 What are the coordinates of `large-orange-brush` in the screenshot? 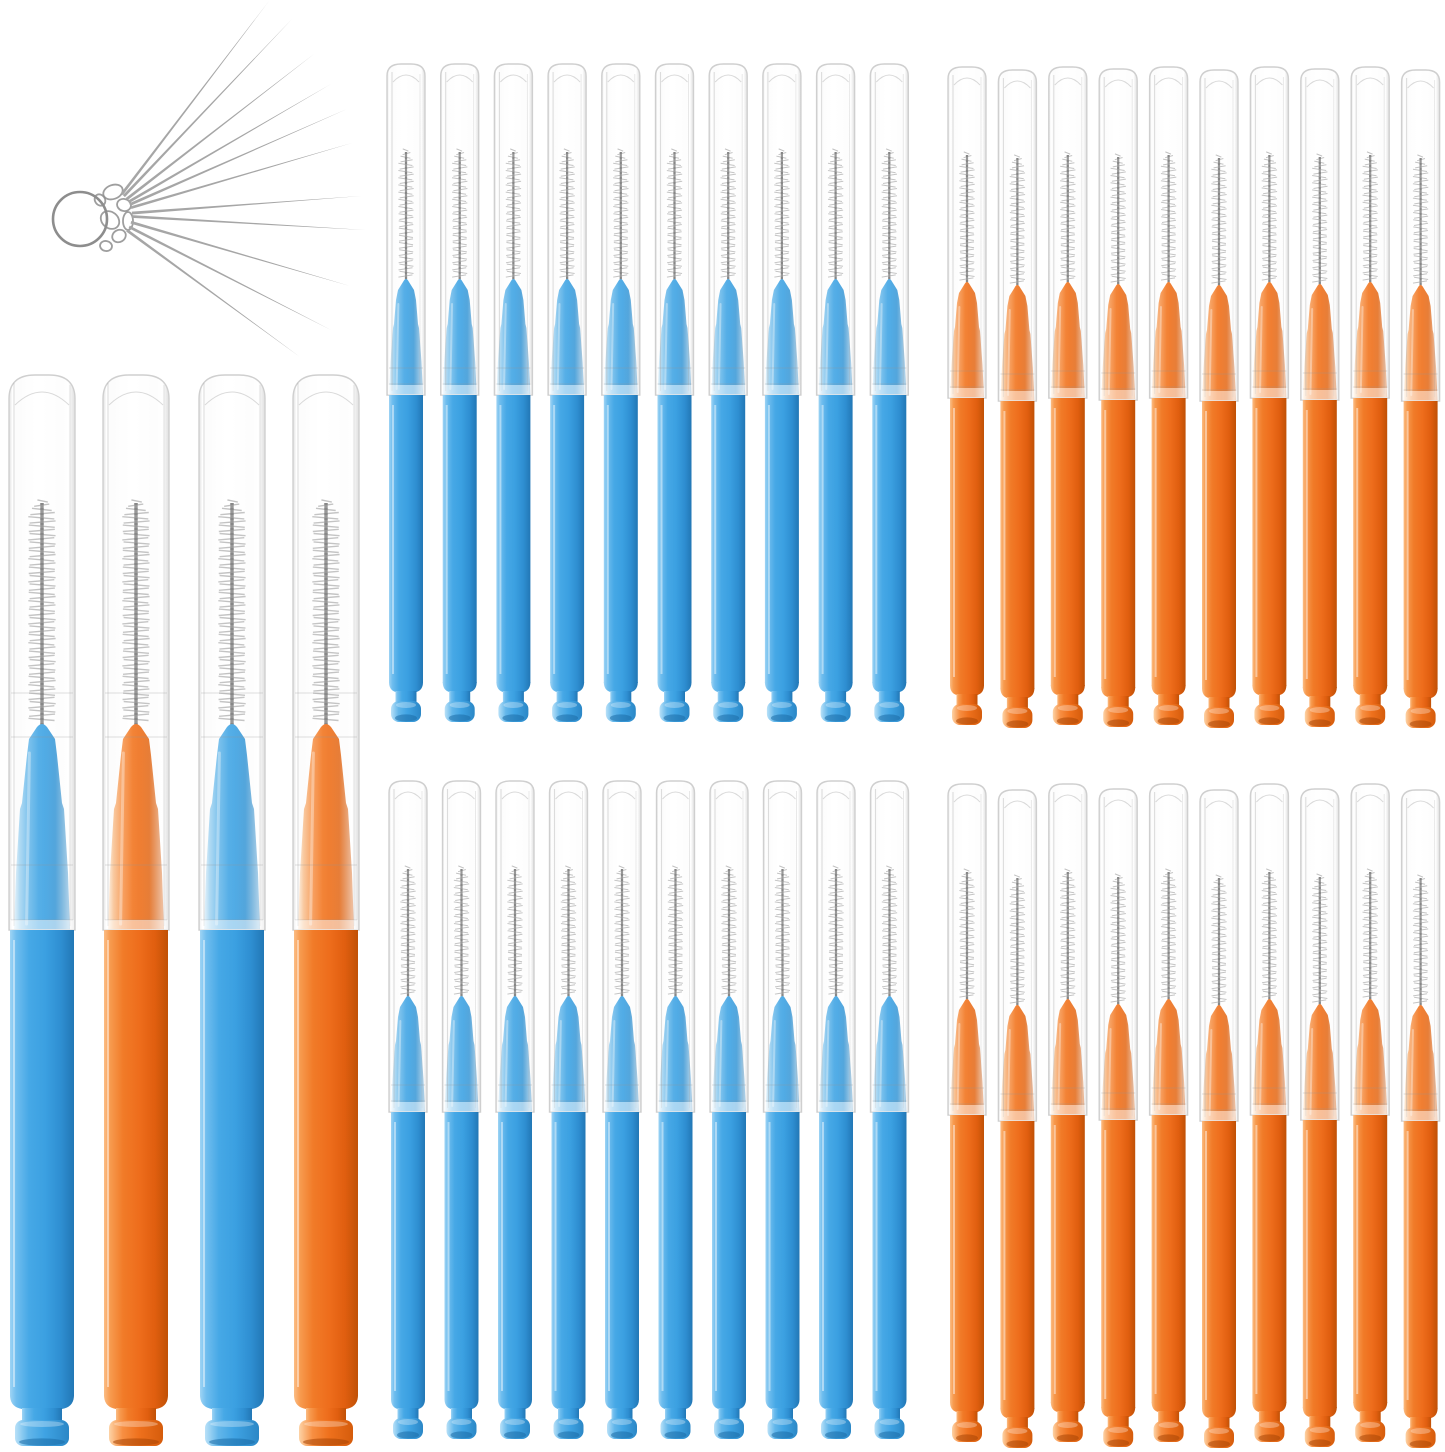 It's located at (326, 910).